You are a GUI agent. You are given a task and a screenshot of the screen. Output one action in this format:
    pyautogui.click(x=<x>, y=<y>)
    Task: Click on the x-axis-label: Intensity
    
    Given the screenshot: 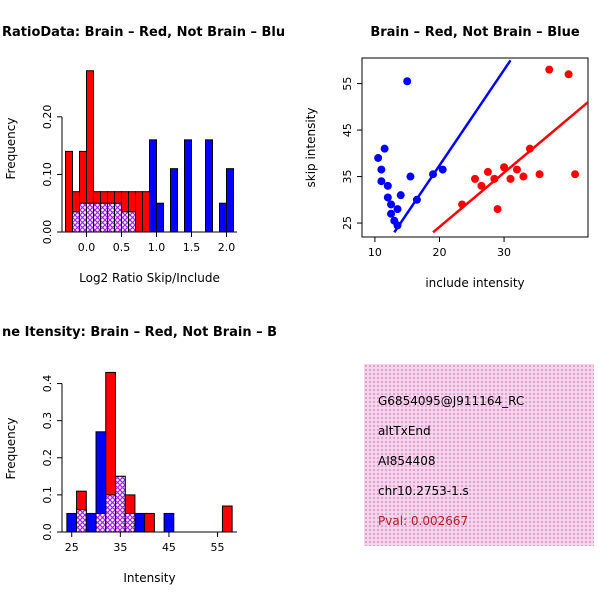 What is the action you would take?
    pyautogui.click(x=149, y=578)
    